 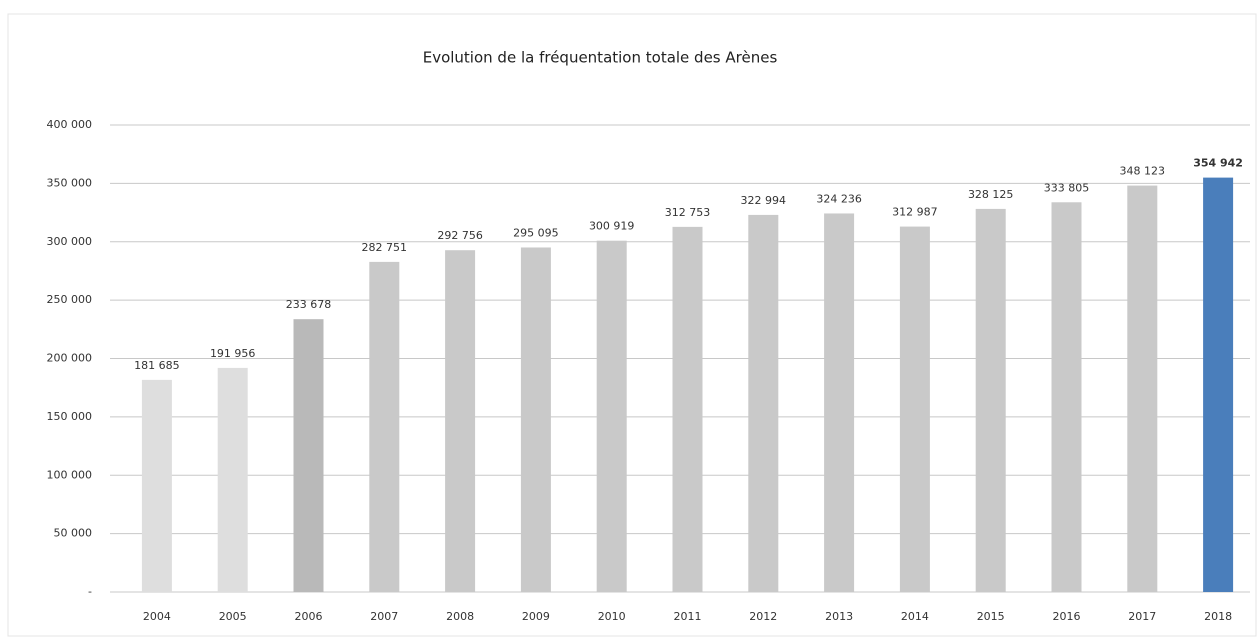 What do you see at coordinates (688, 616) in the screenshot?
I see `x-tick-label: 2011` at bounding box center [688, 616].